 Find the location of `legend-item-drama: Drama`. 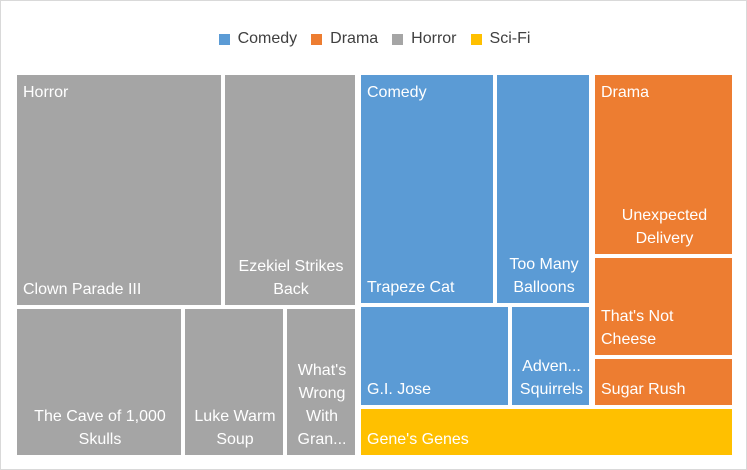

legend-item-drama: Drama is located at coordinates (344, 39).